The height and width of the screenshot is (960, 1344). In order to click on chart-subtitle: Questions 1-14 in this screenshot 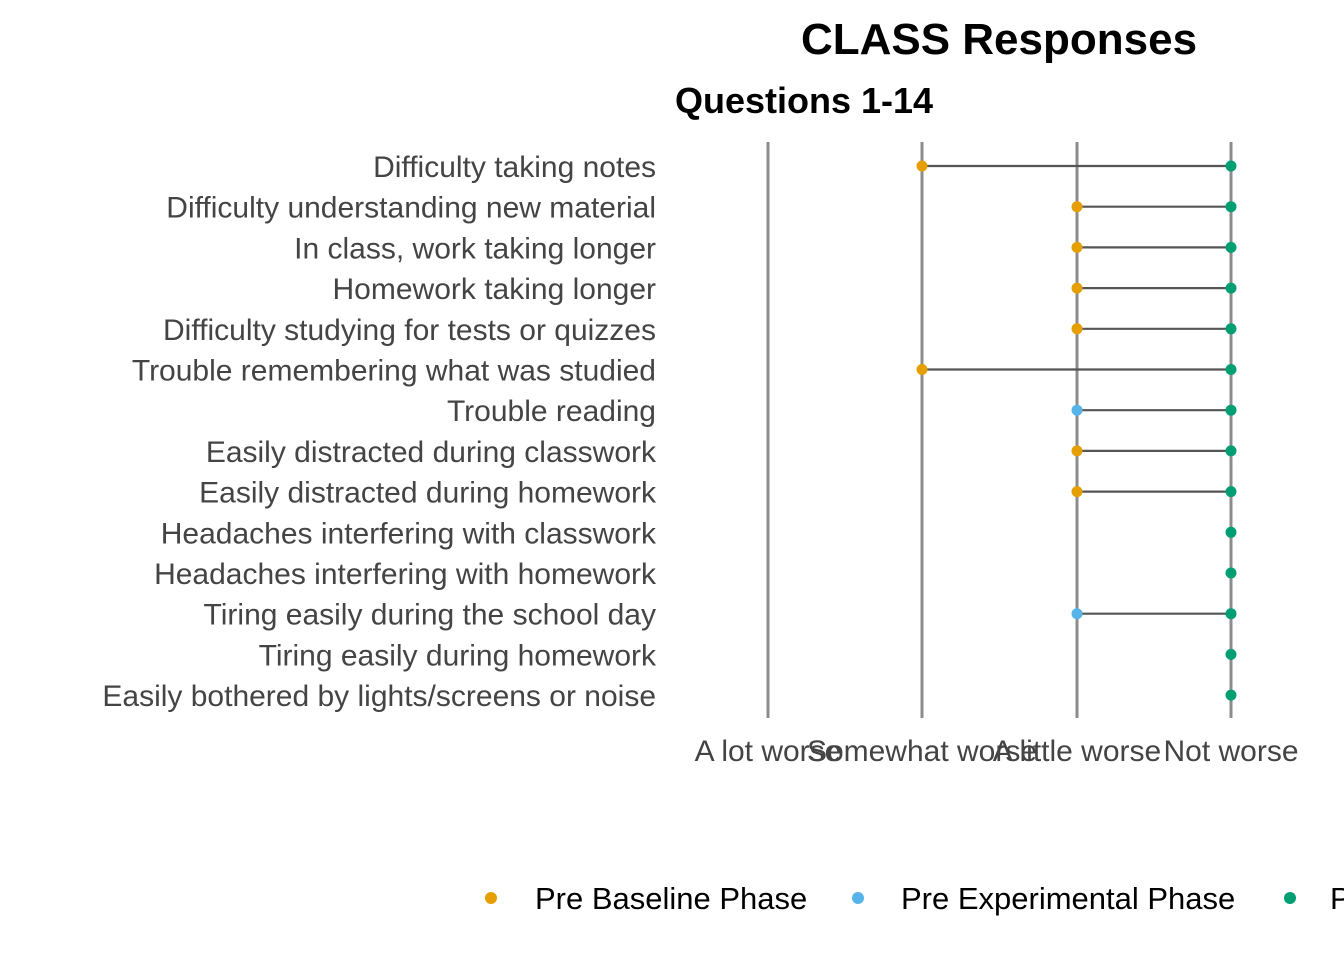, I will do `click(804, 100)`.